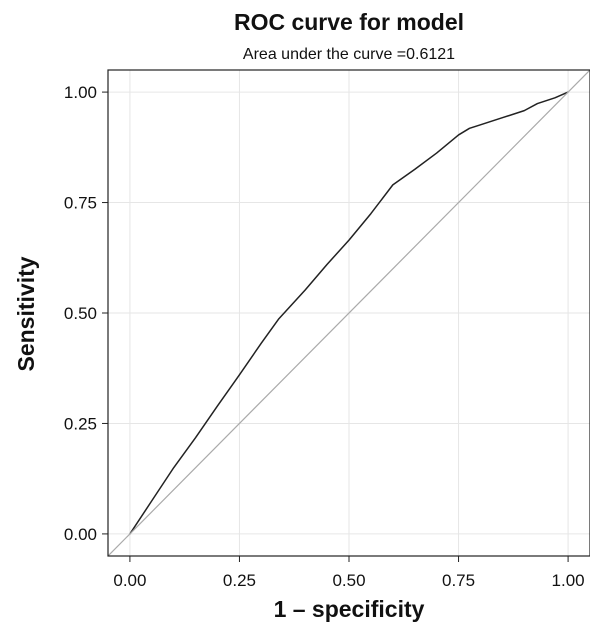 The height and width of the screenshot is (628, 590). I want to click on y-axis-title: Sensitivity, so click(26, 313).